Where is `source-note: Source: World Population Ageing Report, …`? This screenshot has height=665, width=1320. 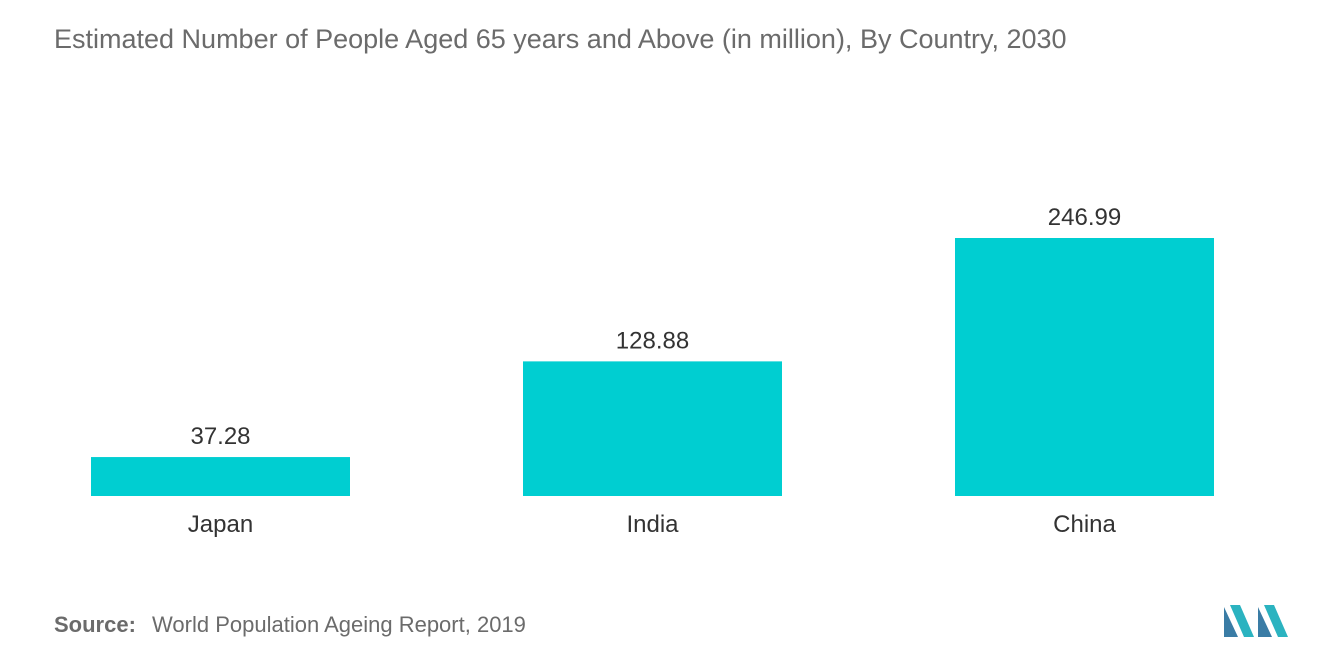
source-note: Source: World Population Ageing Report, … is located at coordinates (290, 625).